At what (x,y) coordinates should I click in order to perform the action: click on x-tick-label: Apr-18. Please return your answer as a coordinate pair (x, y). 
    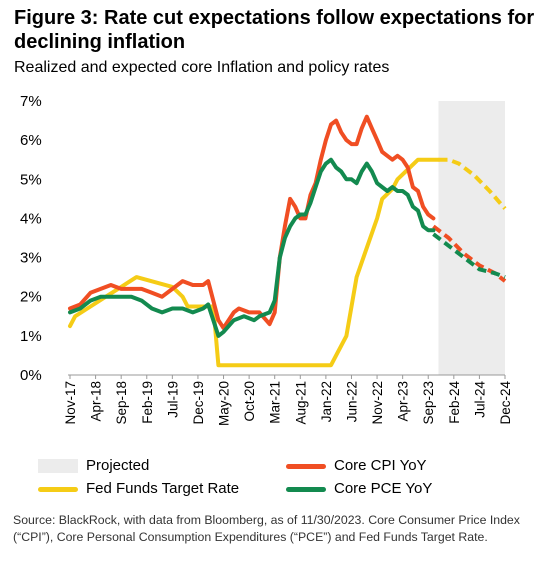
    Looking at the image, I should click on (96, 401).